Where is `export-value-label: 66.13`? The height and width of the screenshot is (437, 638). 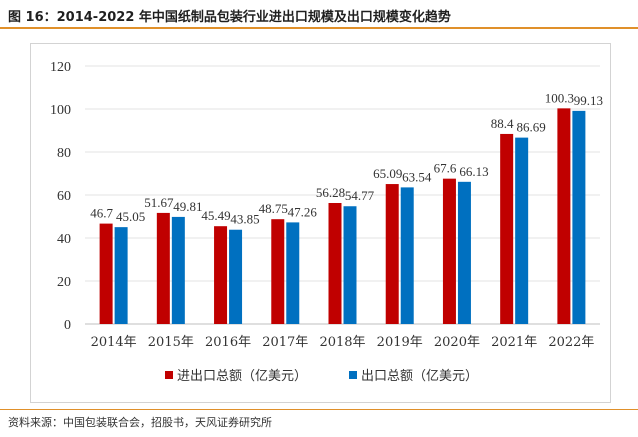 export-value-label: 66.13 is located at coordinates (473, 171).